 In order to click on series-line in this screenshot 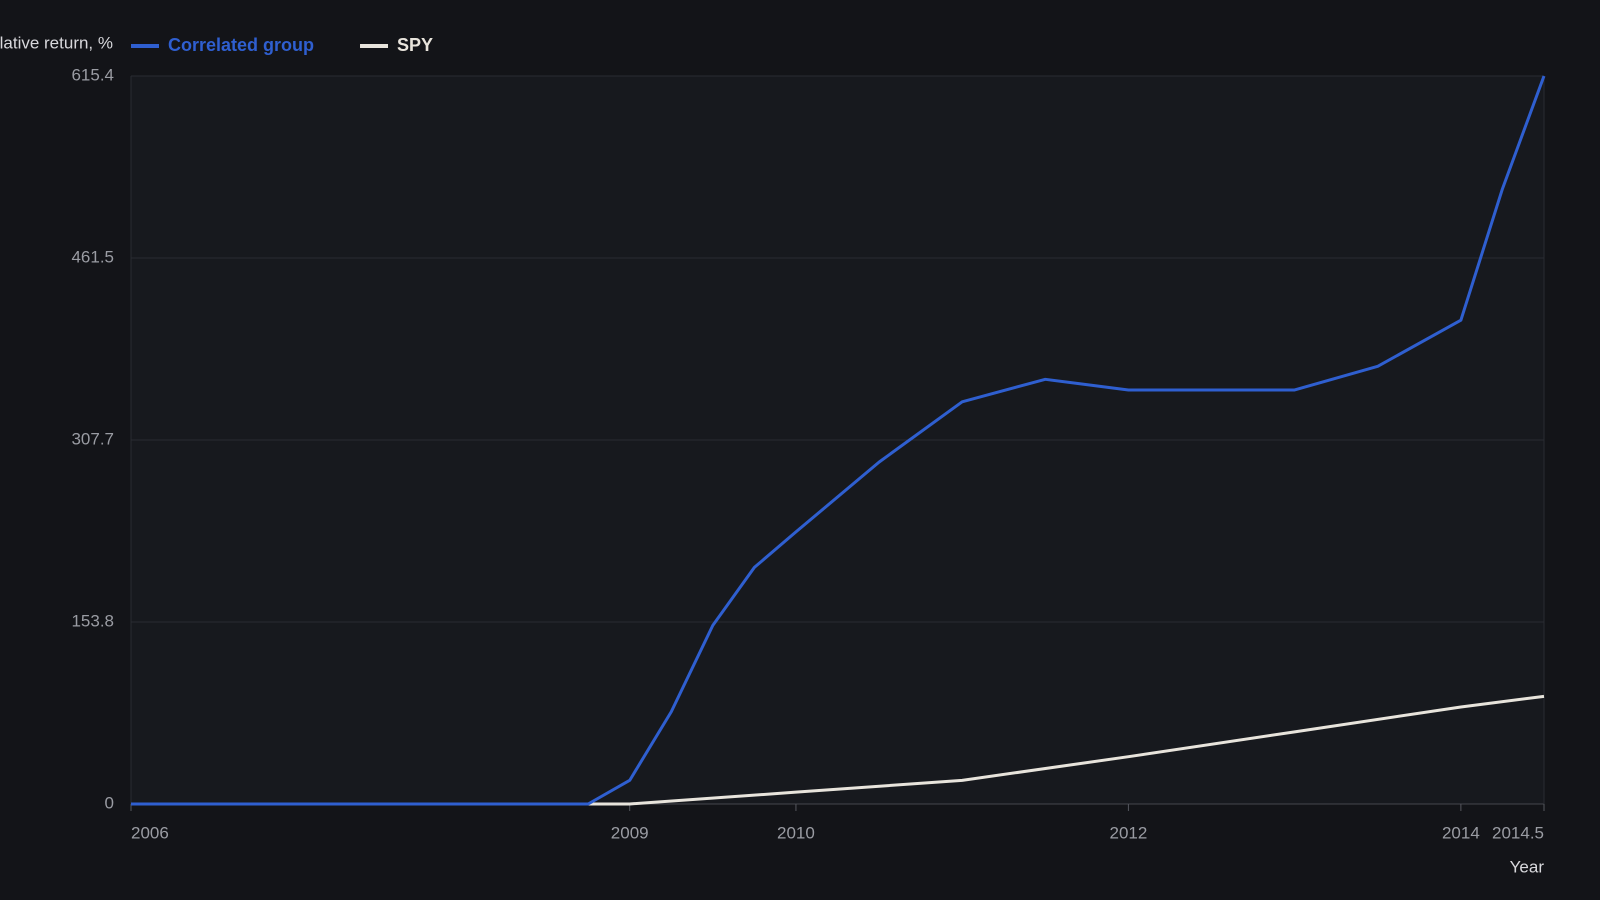, I will do `click(838, 750)`.